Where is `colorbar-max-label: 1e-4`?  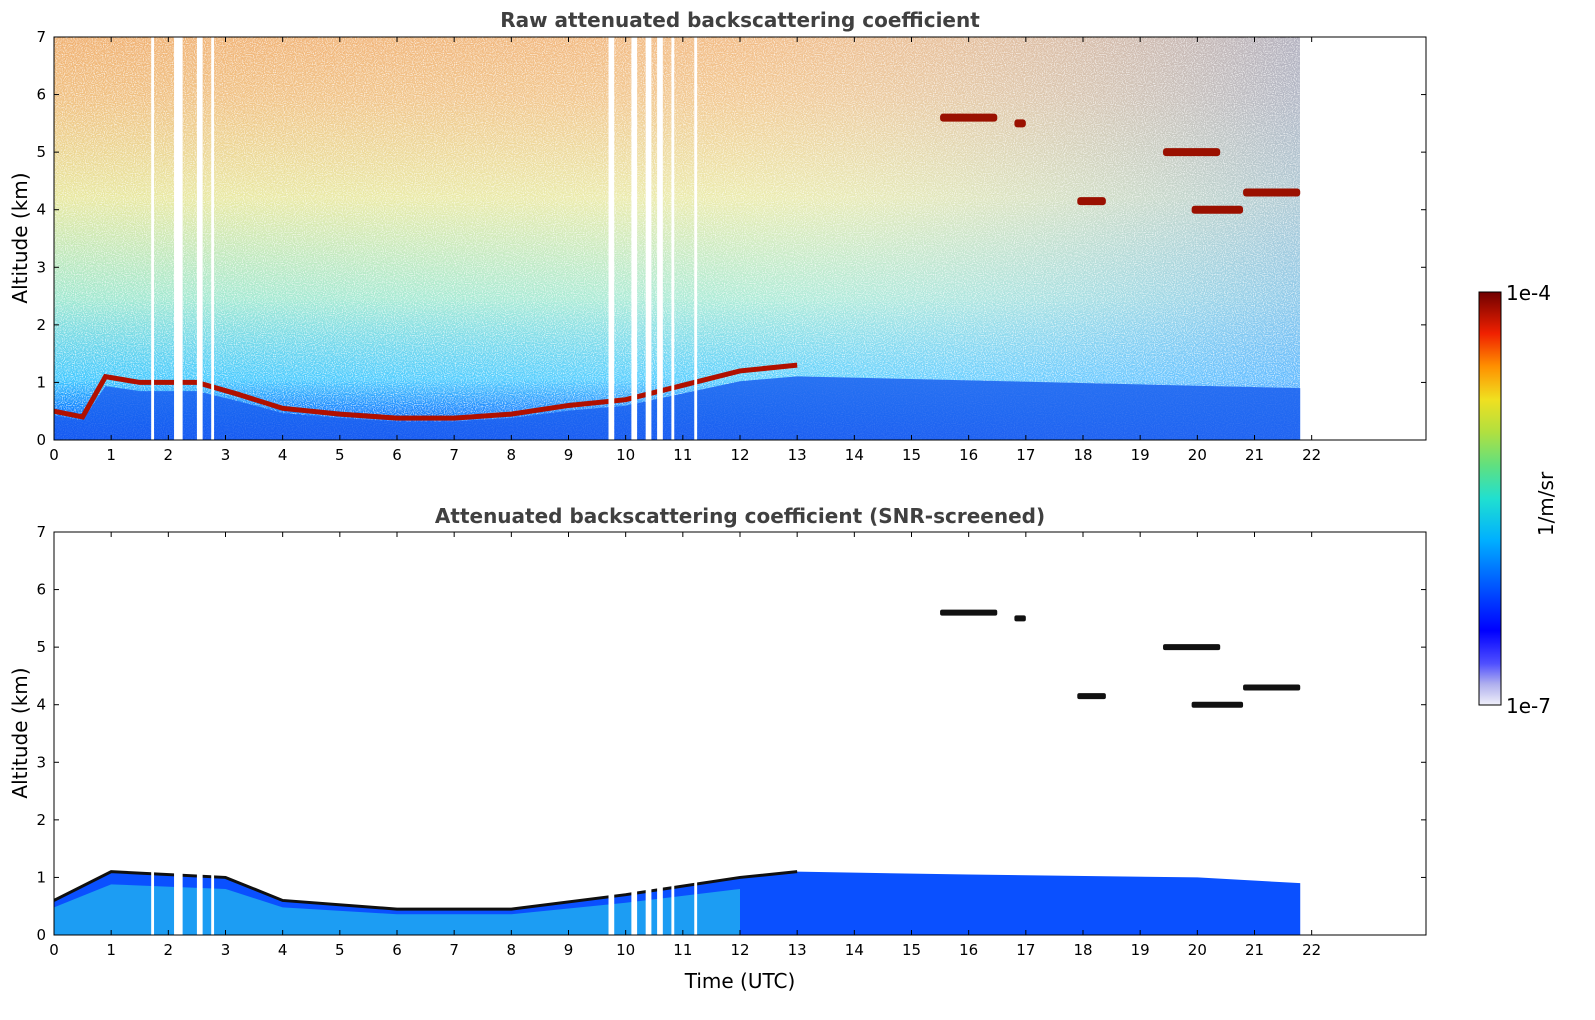 colorbar-max-label: 1e-4 is located at coordinates (1528, 293).